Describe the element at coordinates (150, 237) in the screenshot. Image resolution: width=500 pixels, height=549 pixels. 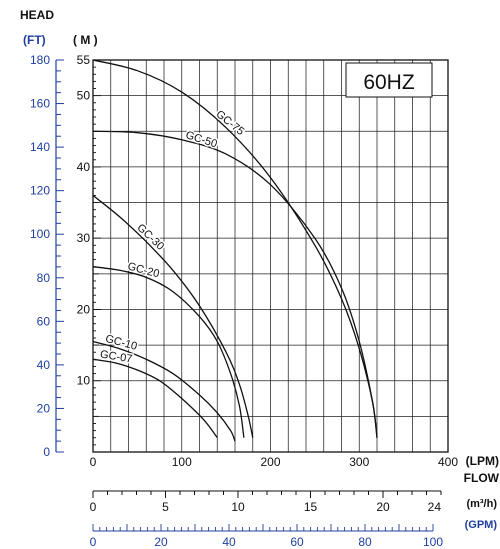
I see `curve-label-gc-30: GC-30` at that location.